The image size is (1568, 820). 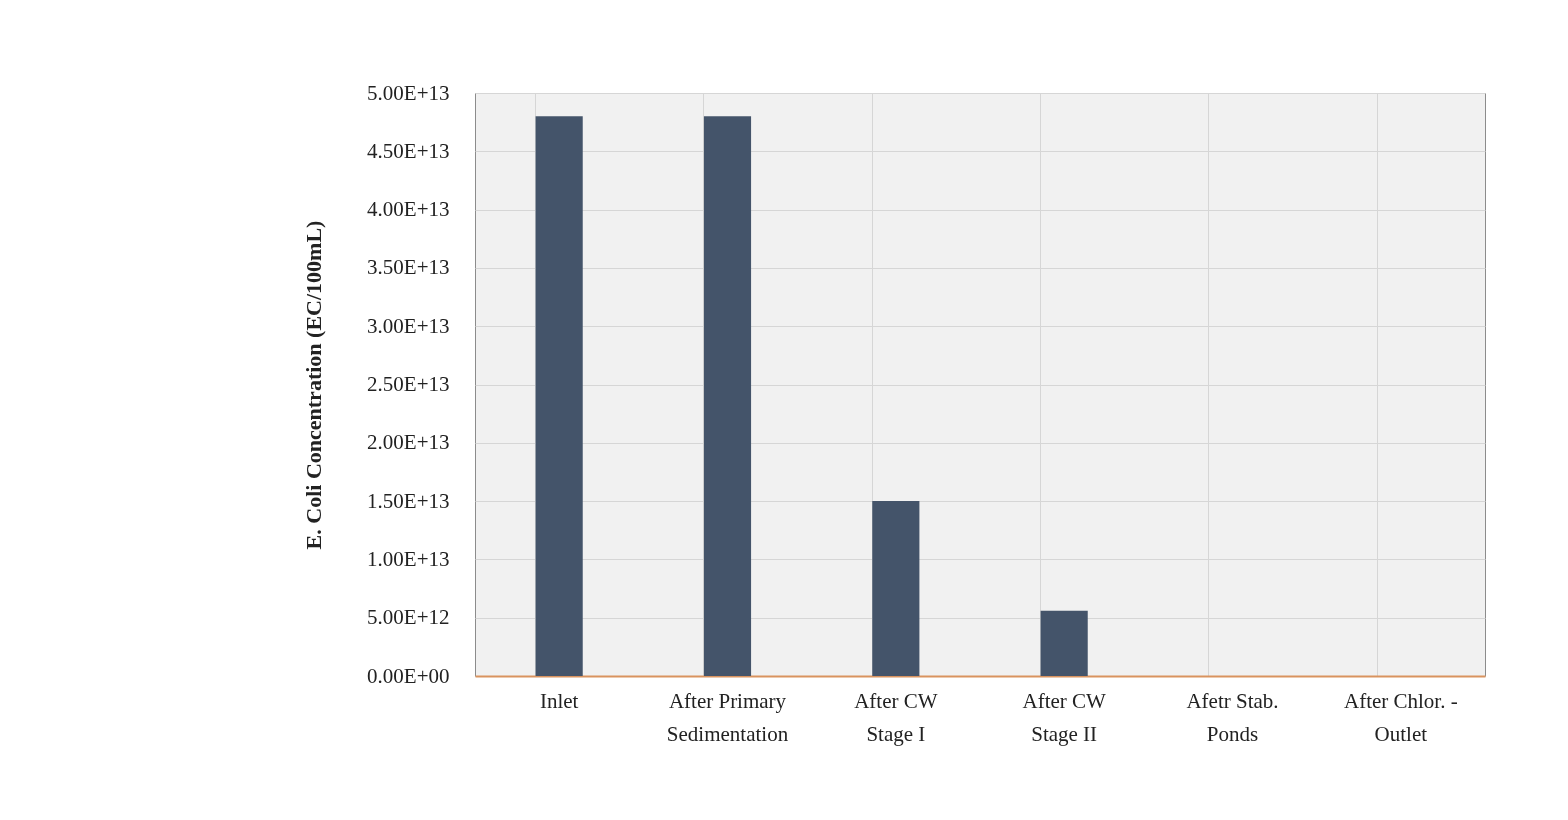 I want to click on y-tick-label: 5.00E+12, so click(x=408, y=617).